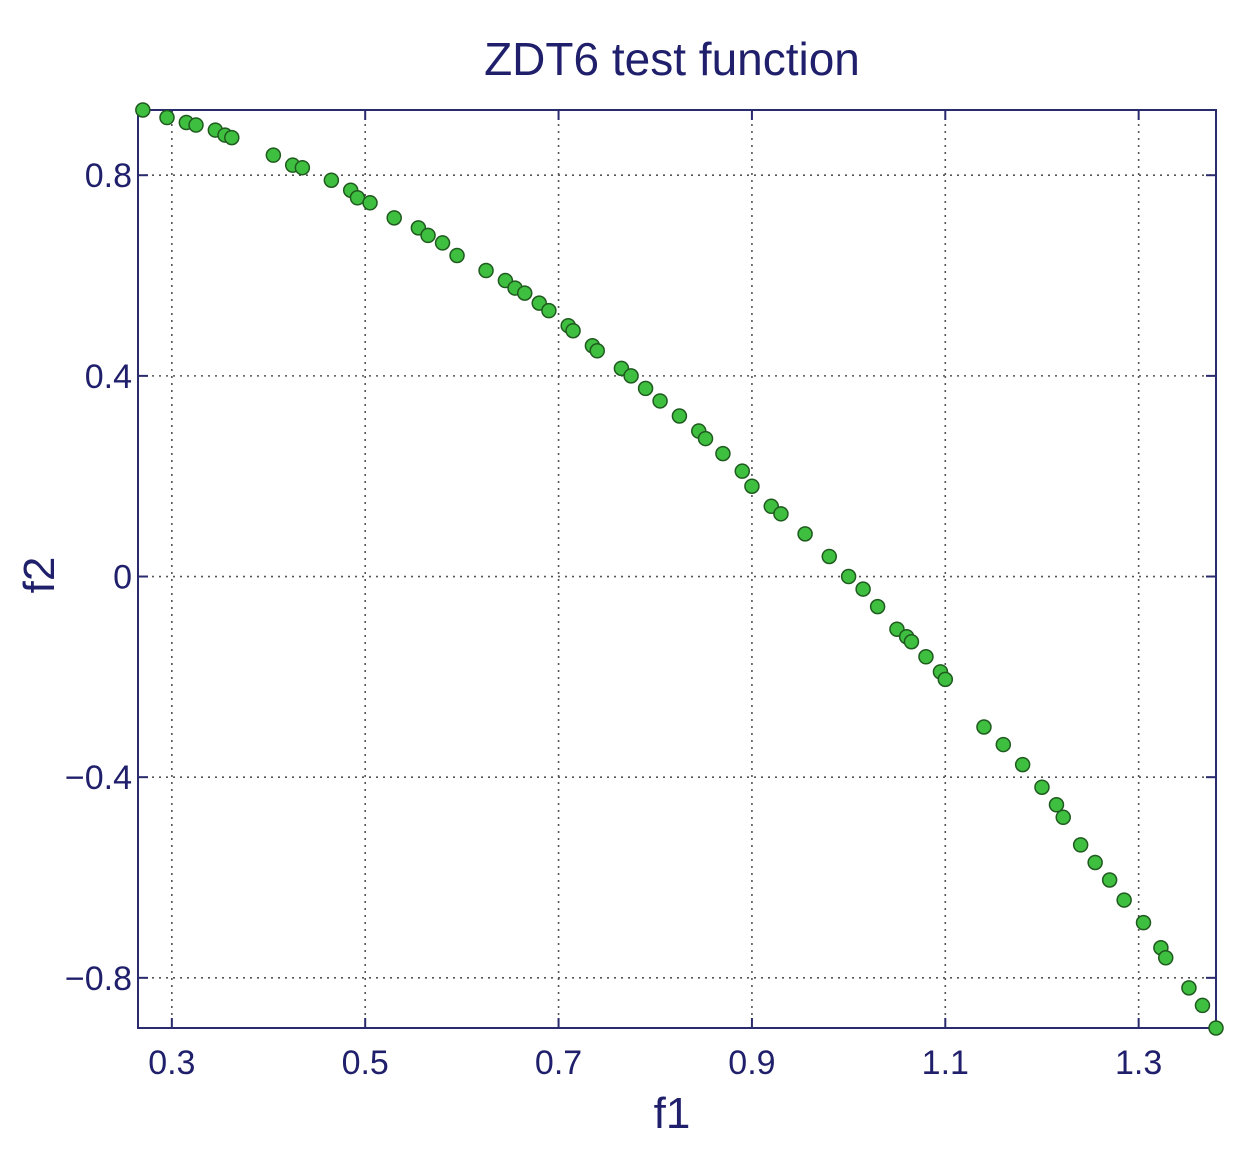 The width and height of the screenshot is (1253, 1163). Describe the element at coordinates (98, 778) in the screenshot. I see `y-tick-label: −0.4` at that location.